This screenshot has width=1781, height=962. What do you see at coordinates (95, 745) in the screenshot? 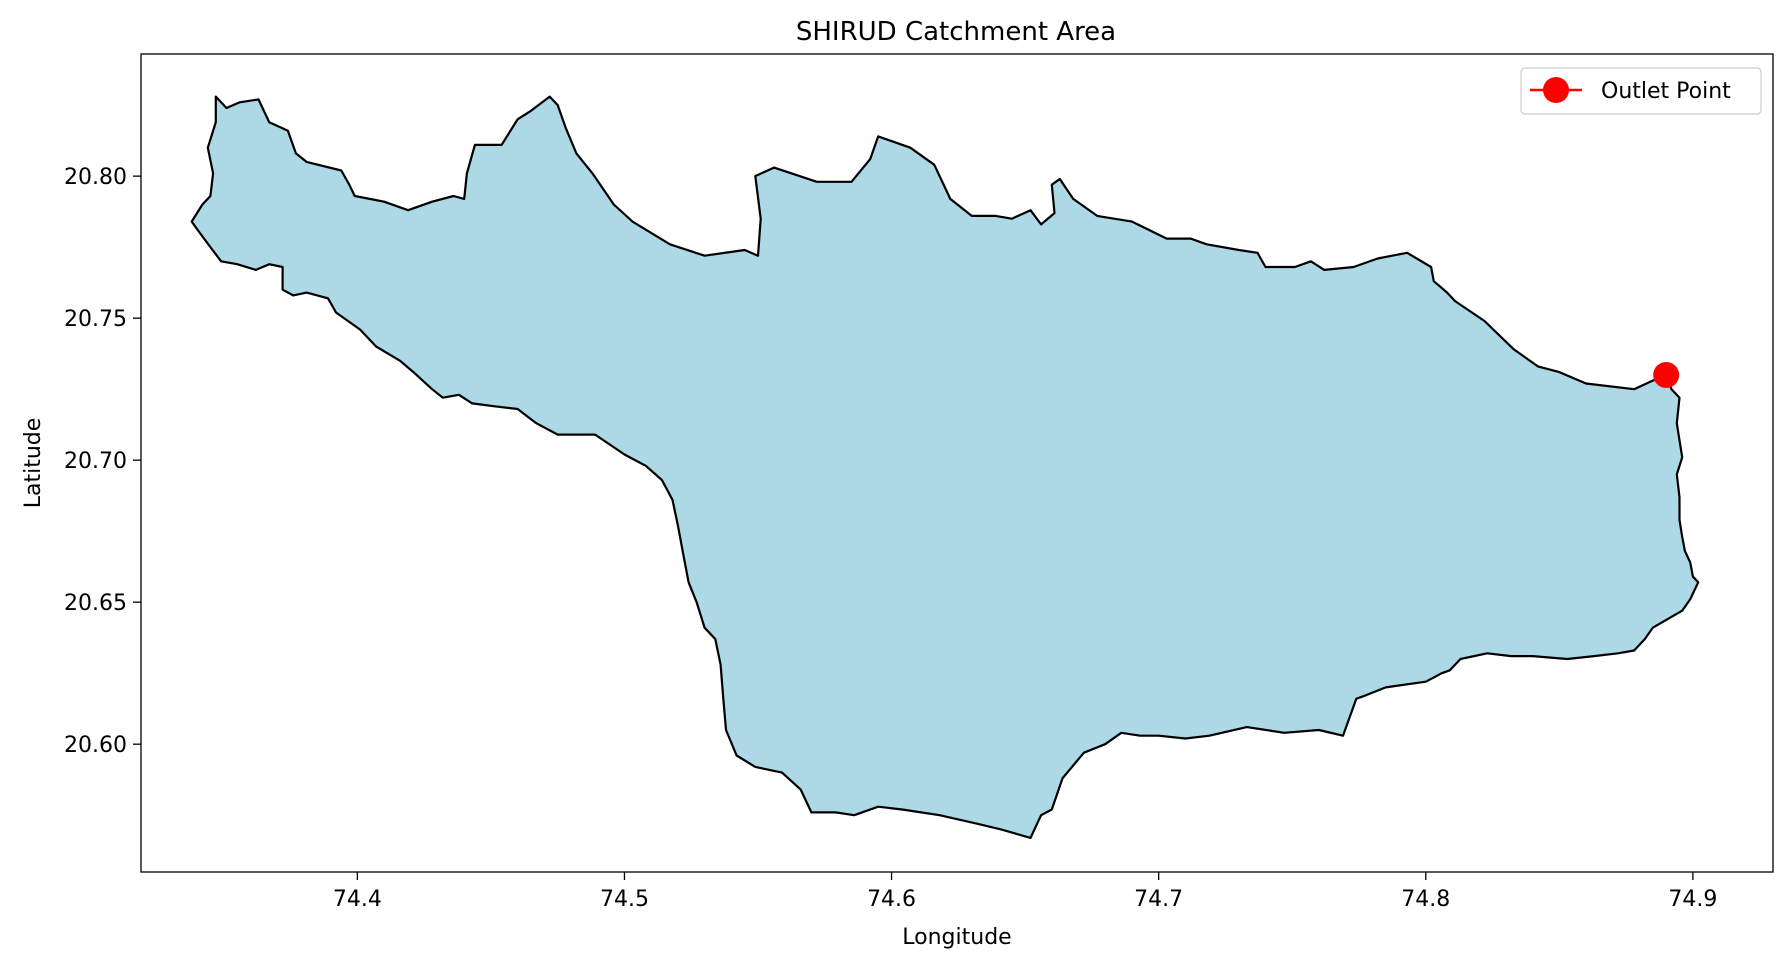
I see `y-tick-label-0: 20.60` at bounding box center [95, 745].